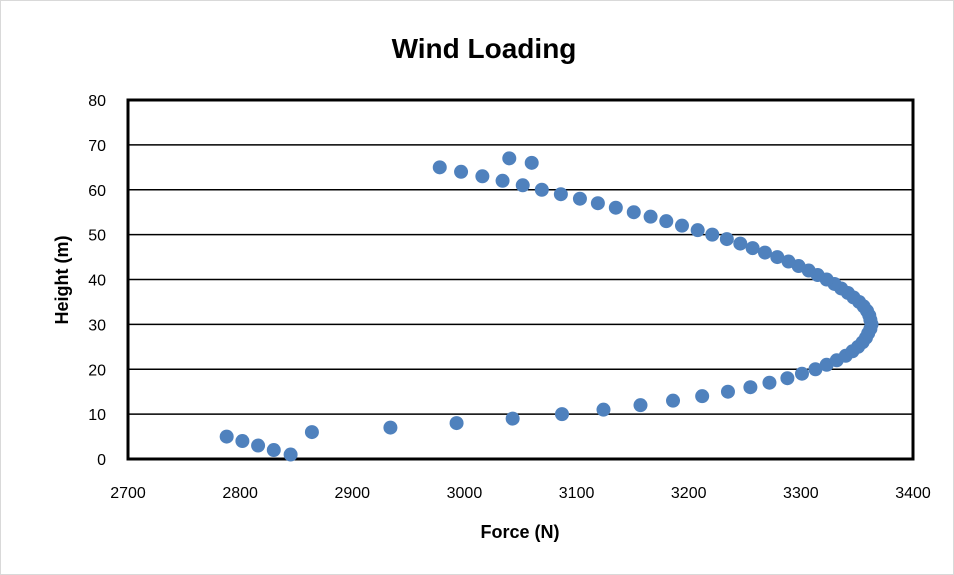  What do you see at coordinates (240, 493) in the screenshot?
I see `x-tick-label: 2800` at bounding box center [240, 493].